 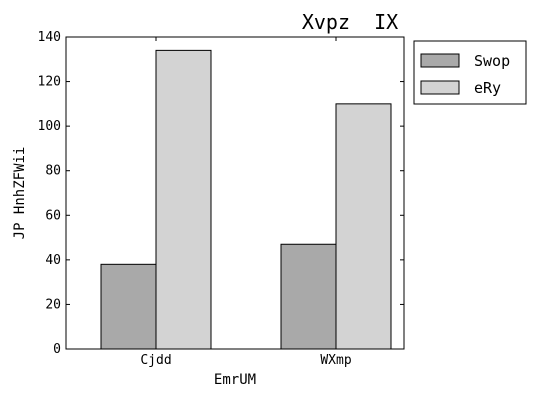 What do you see at coordinates (440, 87) in the screenshot?
I see `legend-swatch-ery` at bounding box center [440, 87].